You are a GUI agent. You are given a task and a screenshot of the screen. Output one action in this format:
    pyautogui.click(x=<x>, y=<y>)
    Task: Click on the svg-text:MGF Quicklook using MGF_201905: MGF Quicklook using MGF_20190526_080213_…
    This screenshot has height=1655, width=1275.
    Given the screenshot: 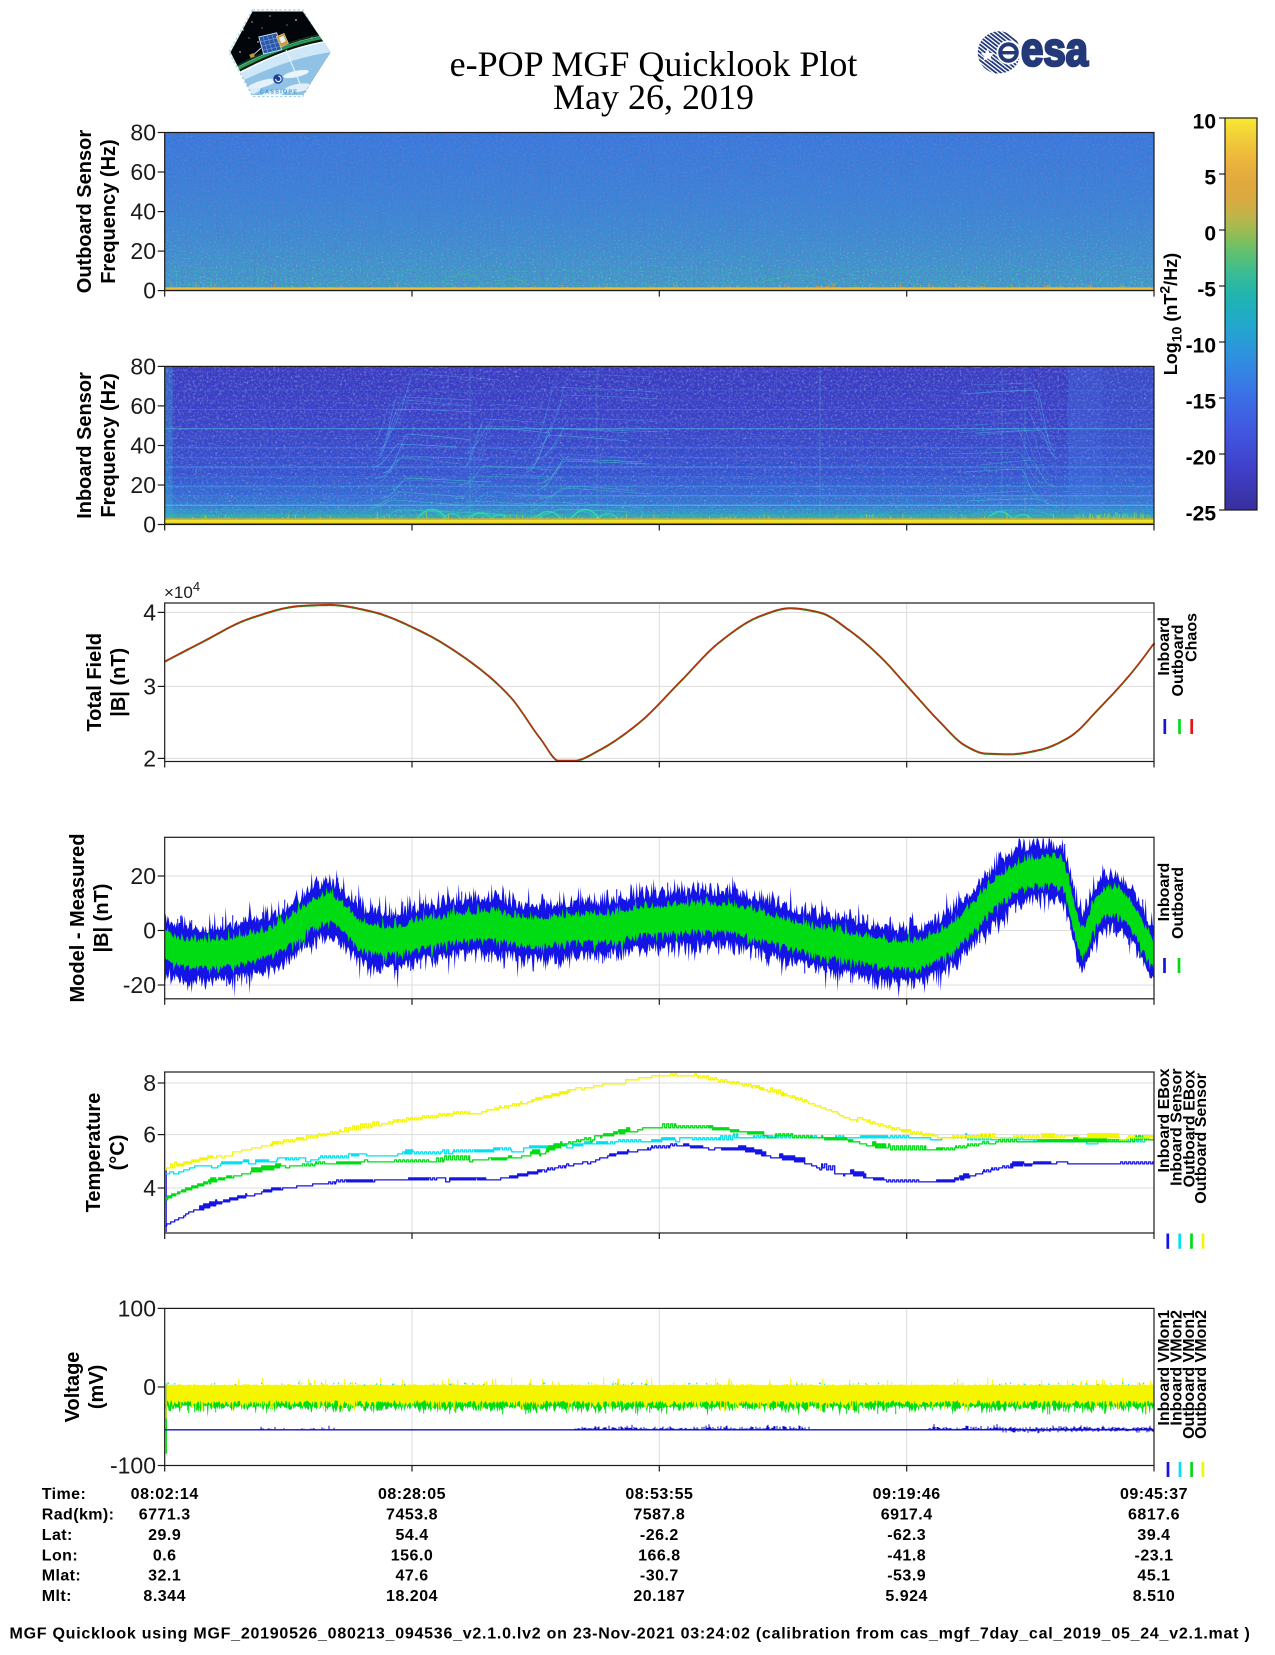 What is the action you would take?
    pyautogui.click(x=629, y=1633)
    